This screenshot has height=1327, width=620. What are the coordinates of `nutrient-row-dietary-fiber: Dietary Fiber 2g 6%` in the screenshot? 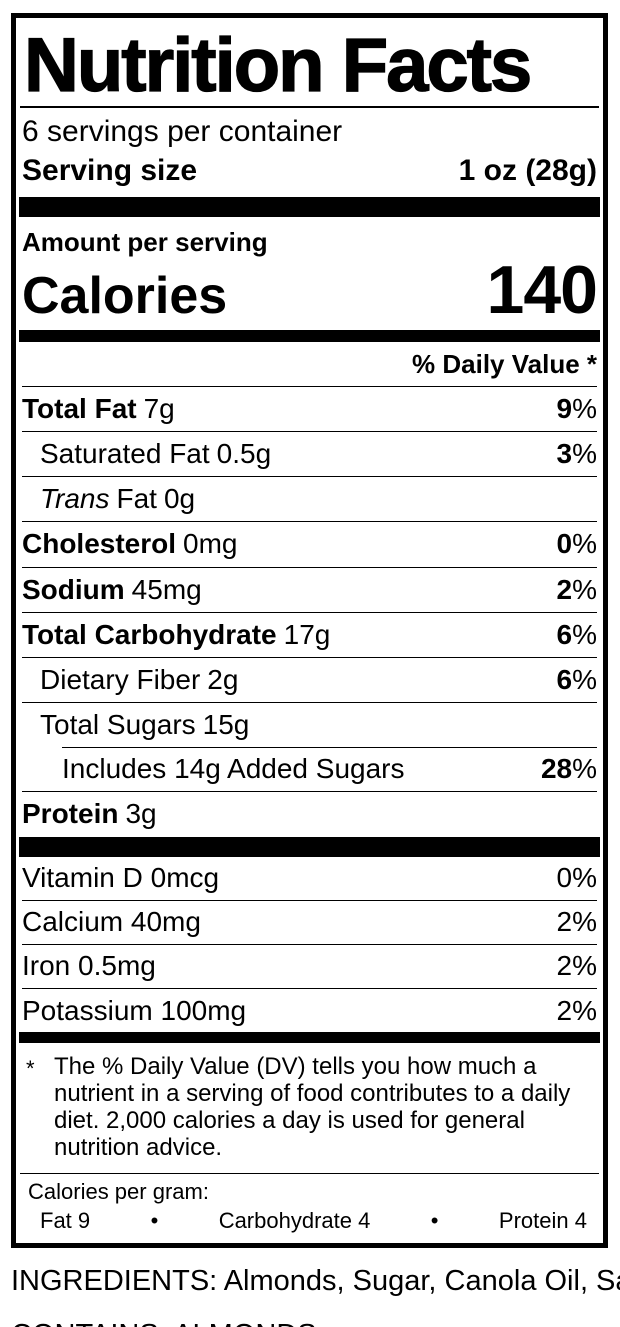 It's located at (309, 679).